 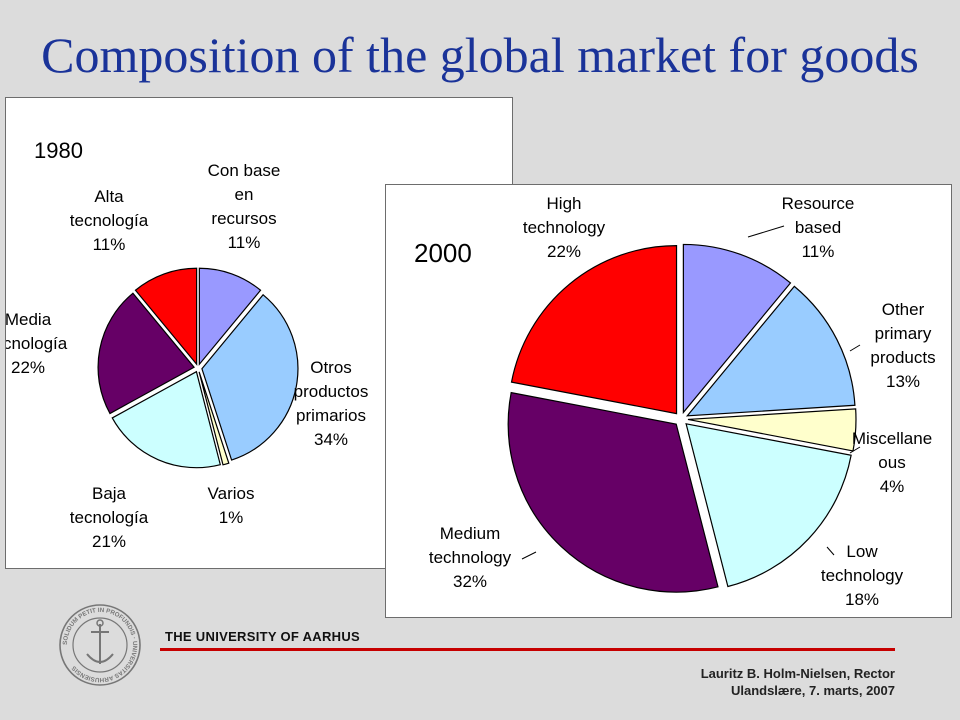 What do you see at coordinates (331, 403) in the screenshot?
I see `slice-label-1980-otros-productos-primarios: Otros productos primarios 34%` at bounding box center [331, 403].